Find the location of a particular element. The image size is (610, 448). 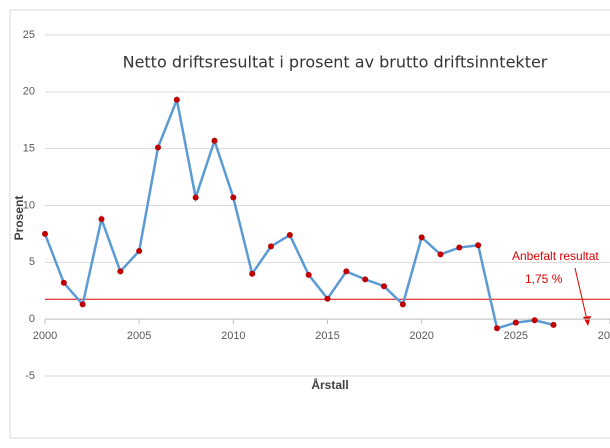

x-tick-label: 2010 is located at coordinates (233, 336).